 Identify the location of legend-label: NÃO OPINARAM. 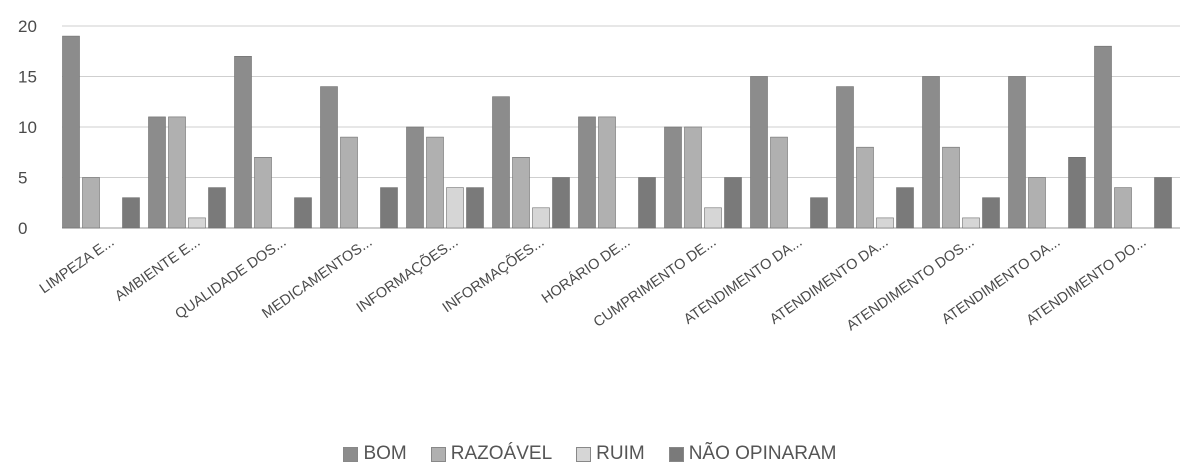
(762, 453).